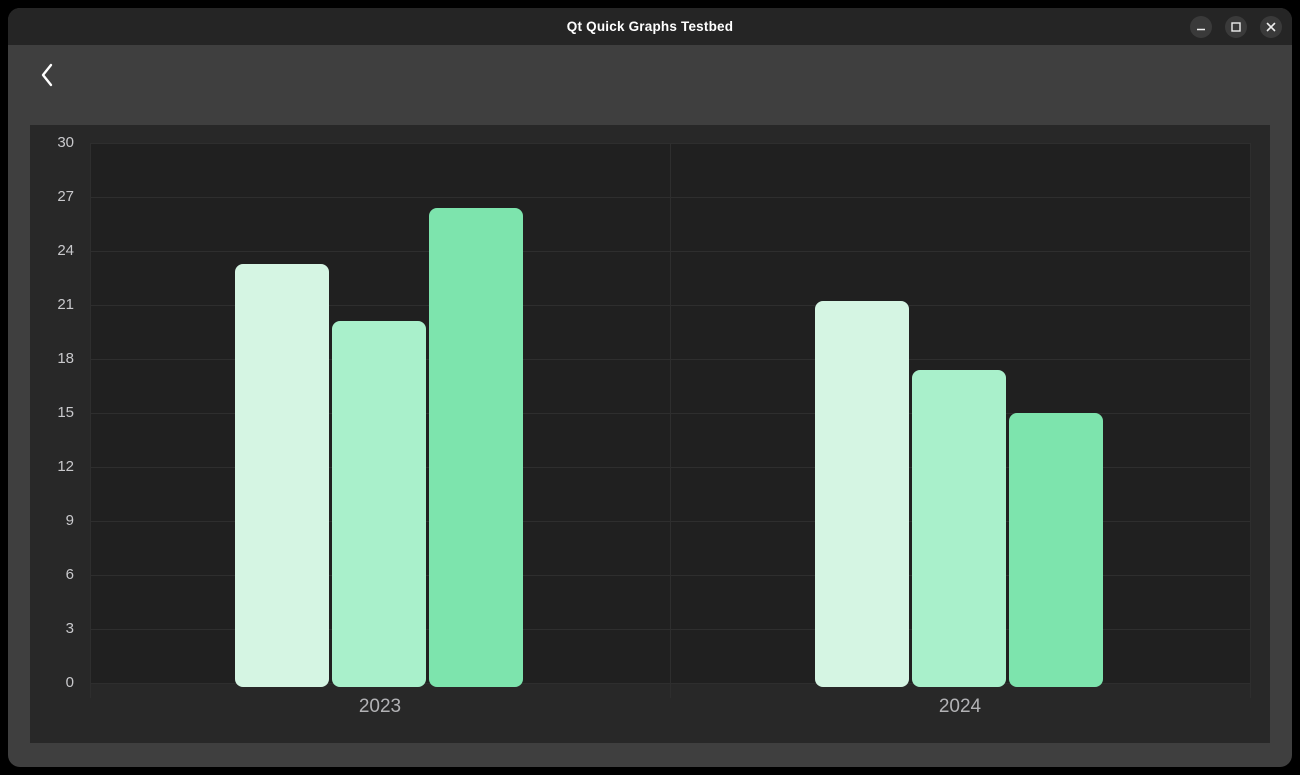 The image size is (1300, 775). Describe the element at coordinates (65, 142) in the screenshot. I see `y-axis-tick-label: 30` at that location.